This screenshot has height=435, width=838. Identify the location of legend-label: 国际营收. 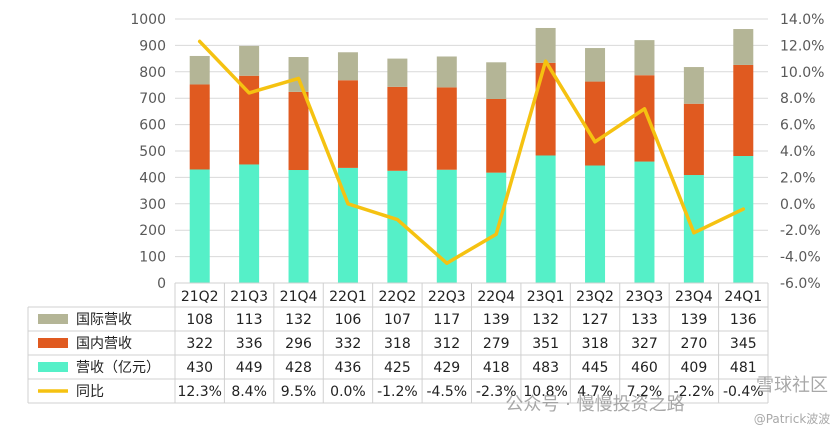
(104, 320).